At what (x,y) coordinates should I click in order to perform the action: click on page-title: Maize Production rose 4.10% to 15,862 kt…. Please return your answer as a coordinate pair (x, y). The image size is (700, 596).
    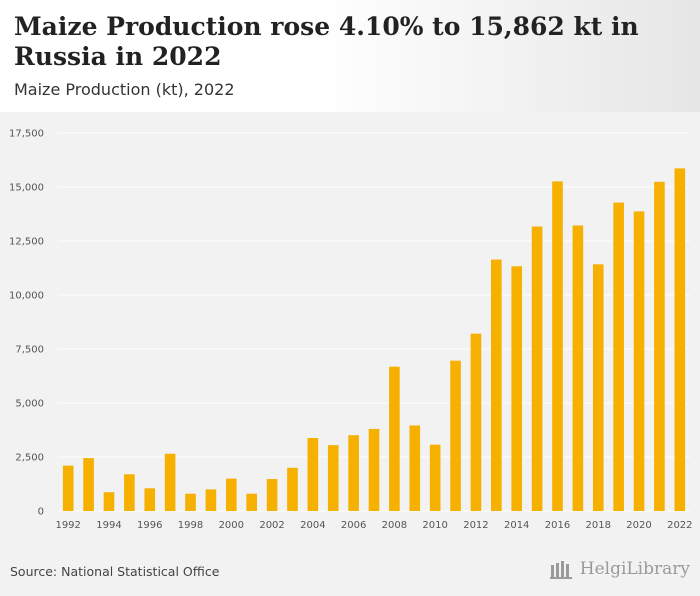
    Looking at the image, I should click on (326, 41).